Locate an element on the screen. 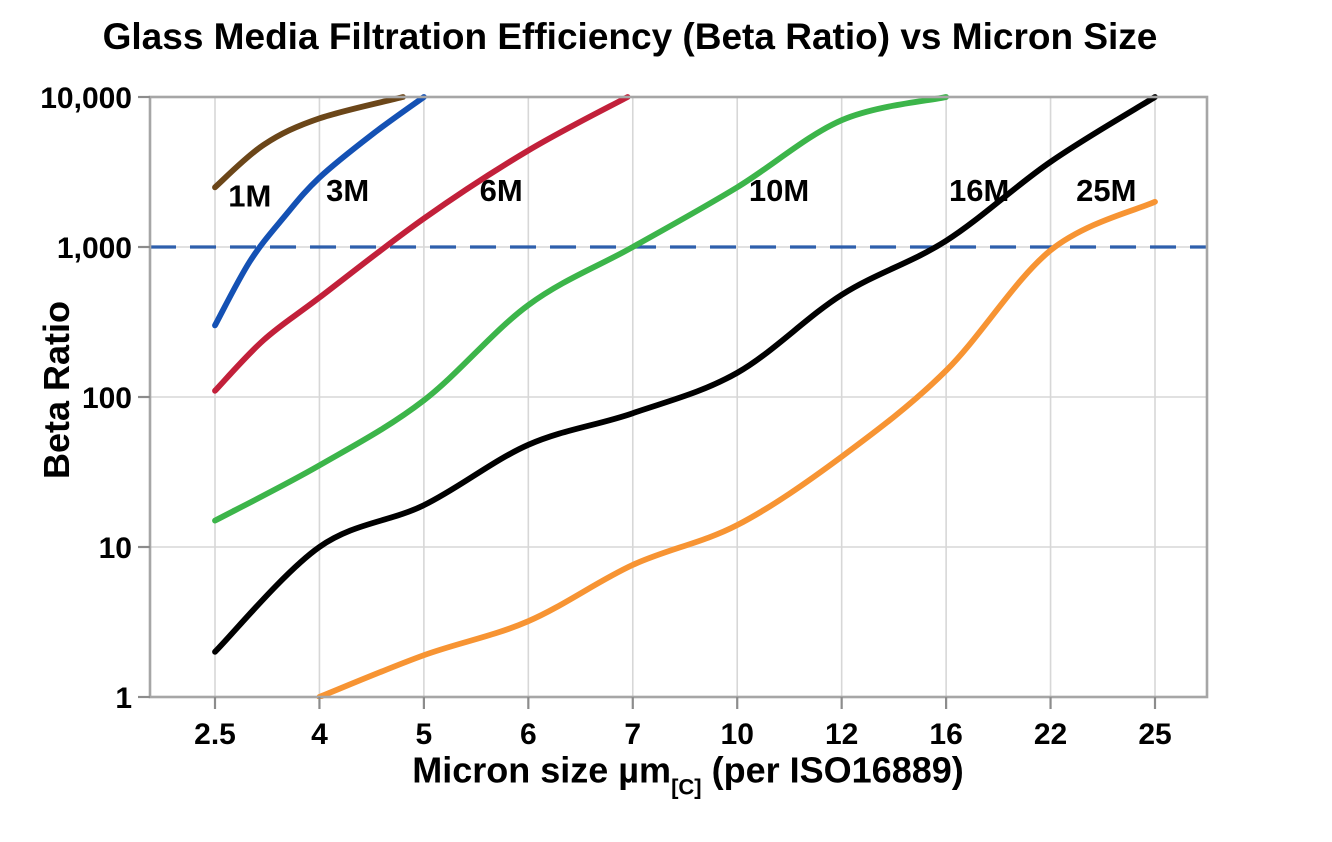 The height and width of the screenshot is (842, 1332). y-tick-label: 100 is located at coordinates (107, 398).